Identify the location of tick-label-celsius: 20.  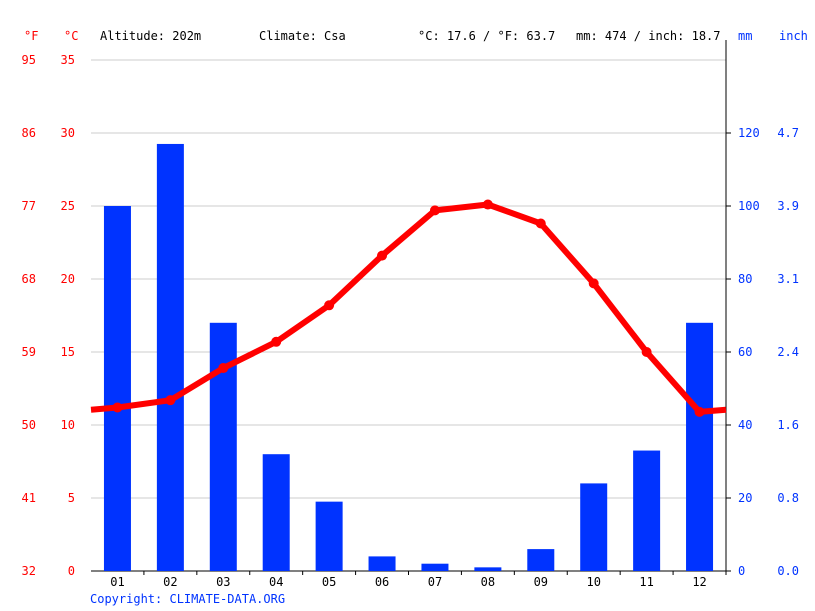
(68, 279).